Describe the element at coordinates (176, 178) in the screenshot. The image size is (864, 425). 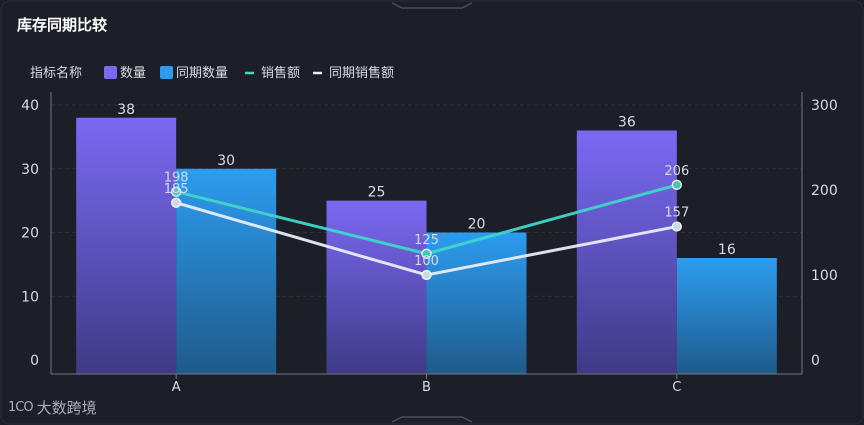
I see `line-data-label: 198` at that location.